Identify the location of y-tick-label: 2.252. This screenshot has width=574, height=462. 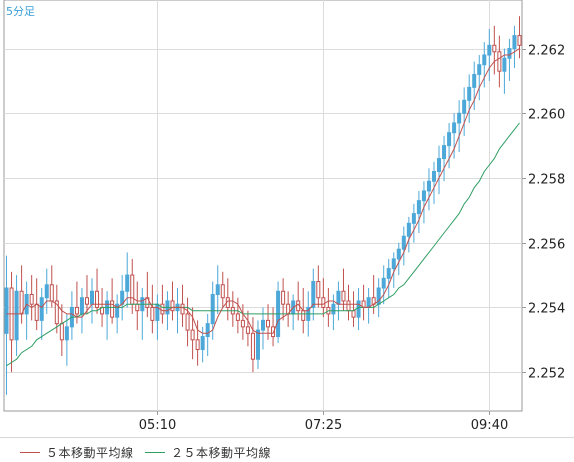
(546, 374).